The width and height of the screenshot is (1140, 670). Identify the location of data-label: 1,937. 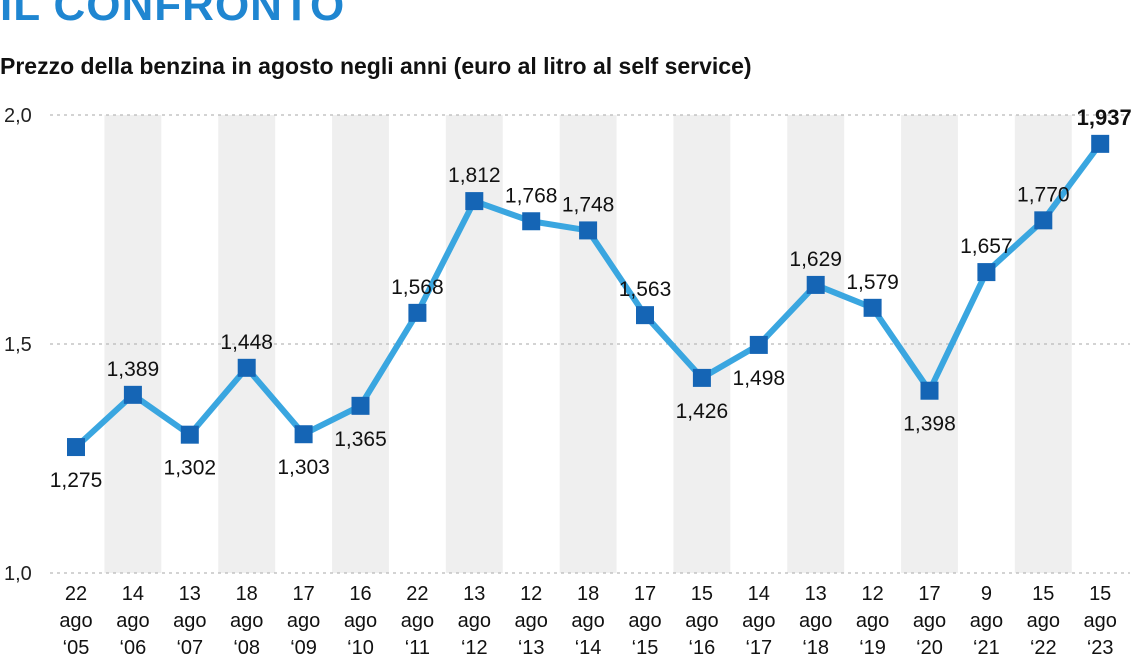
(1104, 117).